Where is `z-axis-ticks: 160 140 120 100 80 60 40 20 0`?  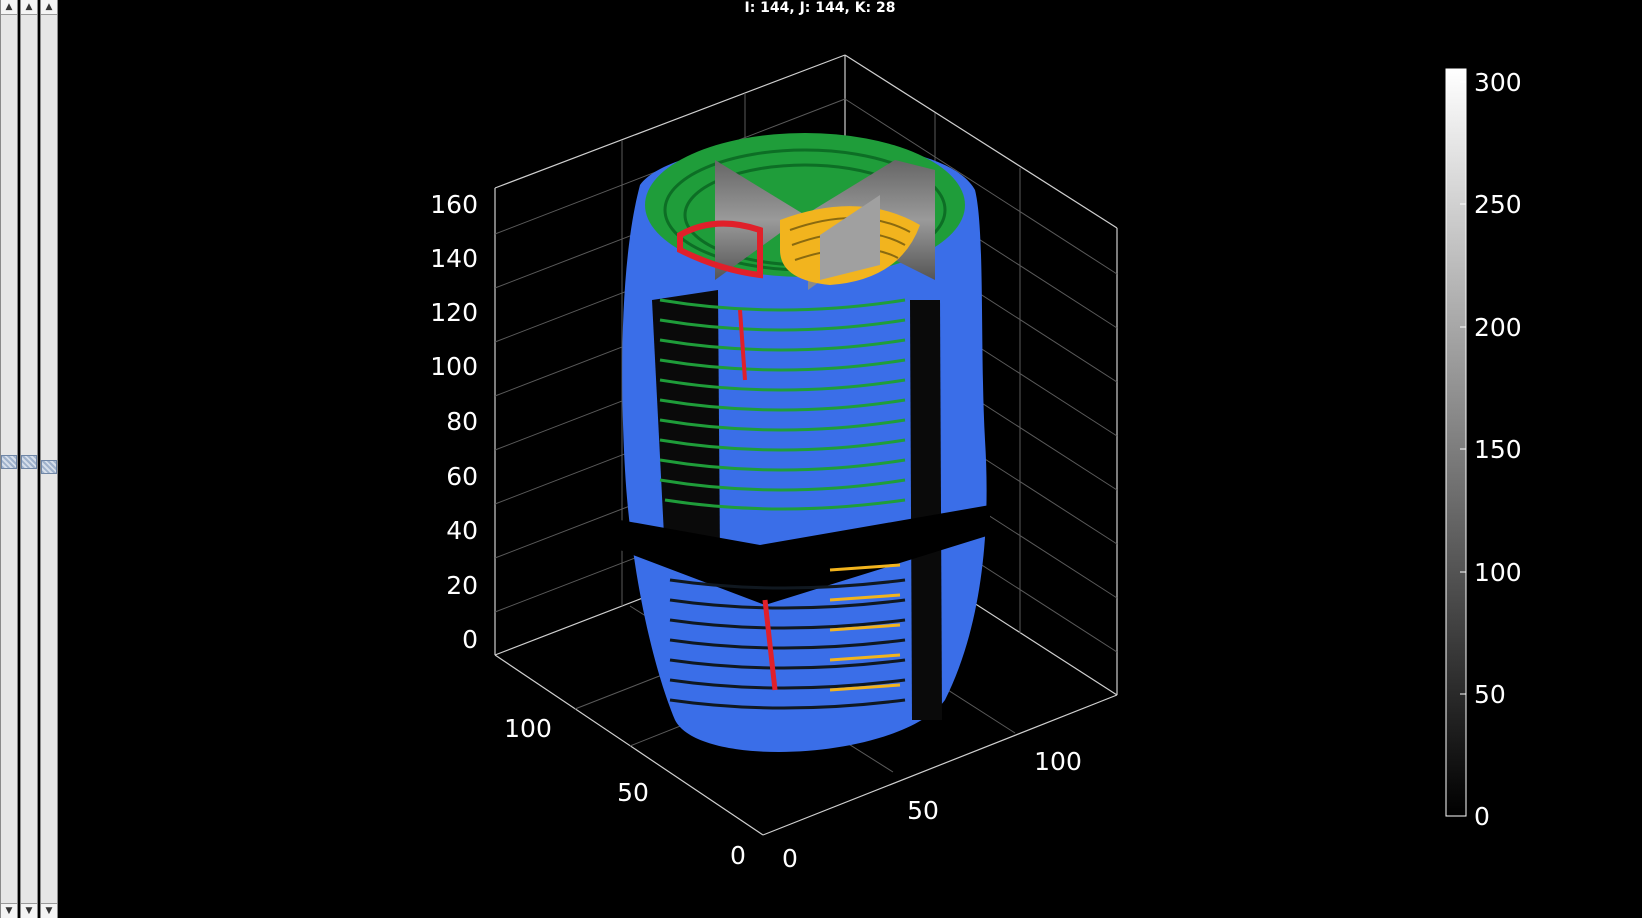
z-axis-ticks: 160 140 120 100 80 60 40 20 0 is located at coordinates (454, 422).